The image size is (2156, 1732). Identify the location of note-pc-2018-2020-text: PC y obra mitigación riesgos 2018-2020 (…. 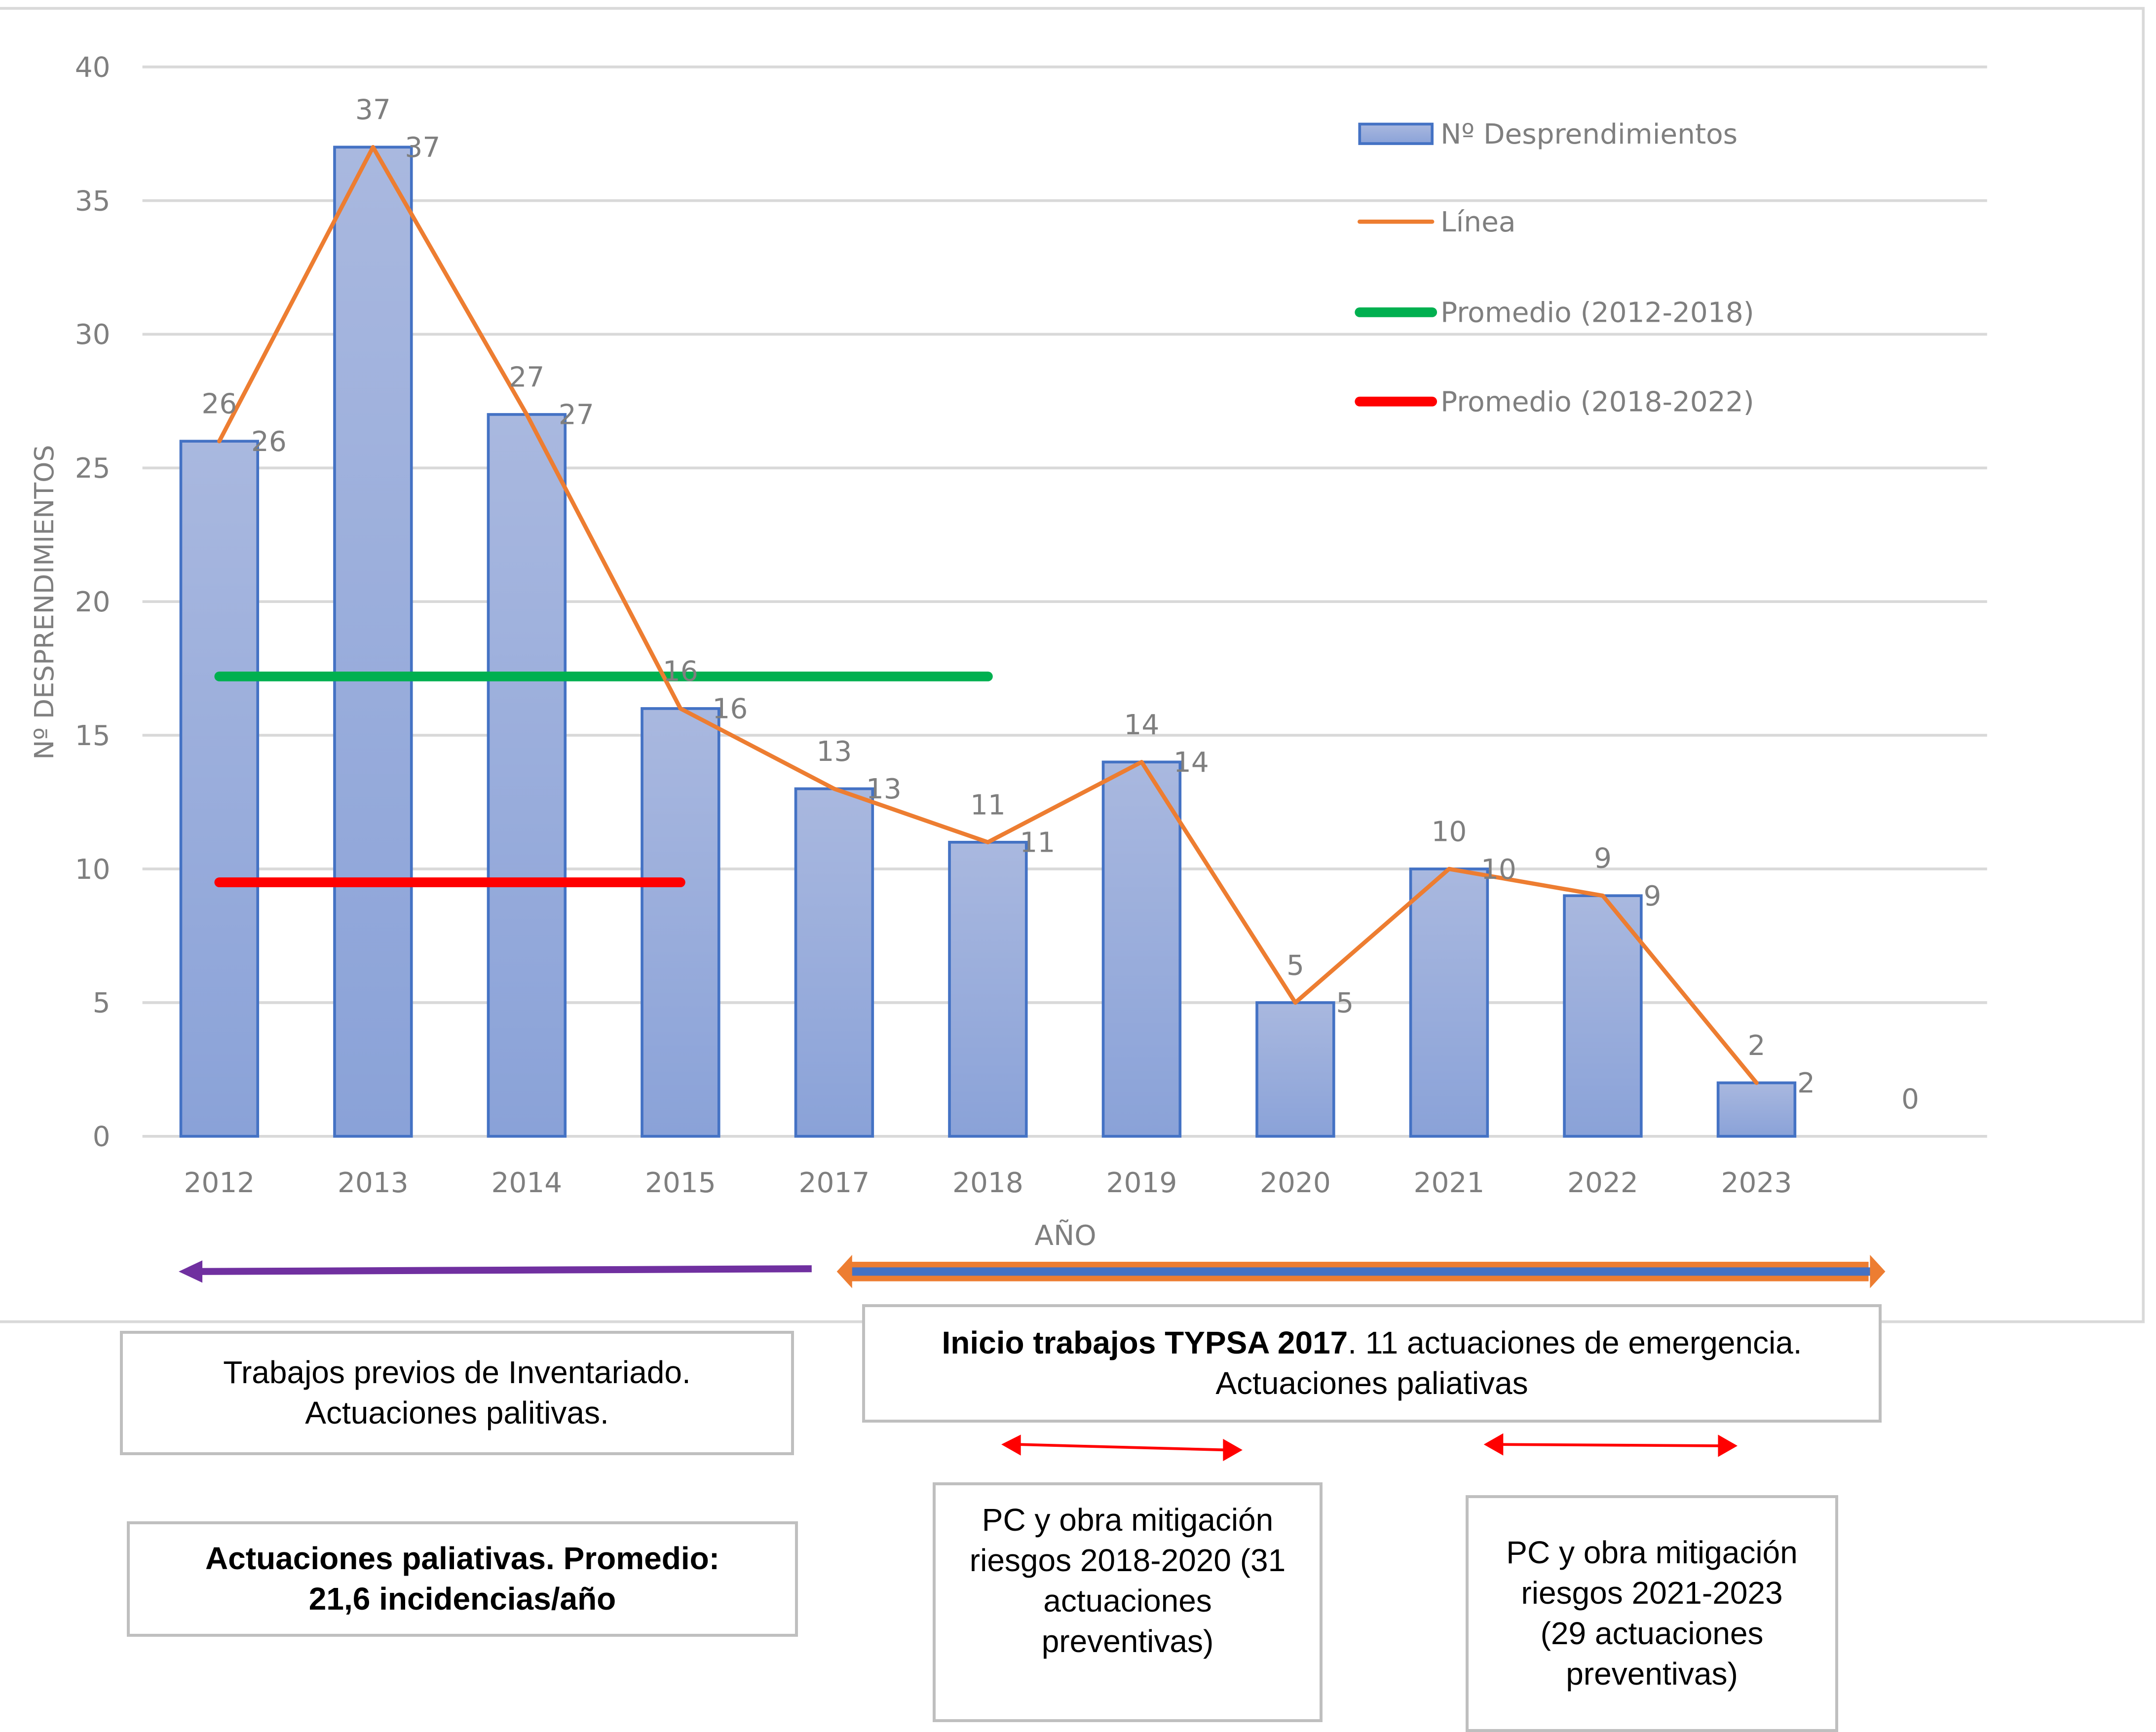
(1128, 1580).